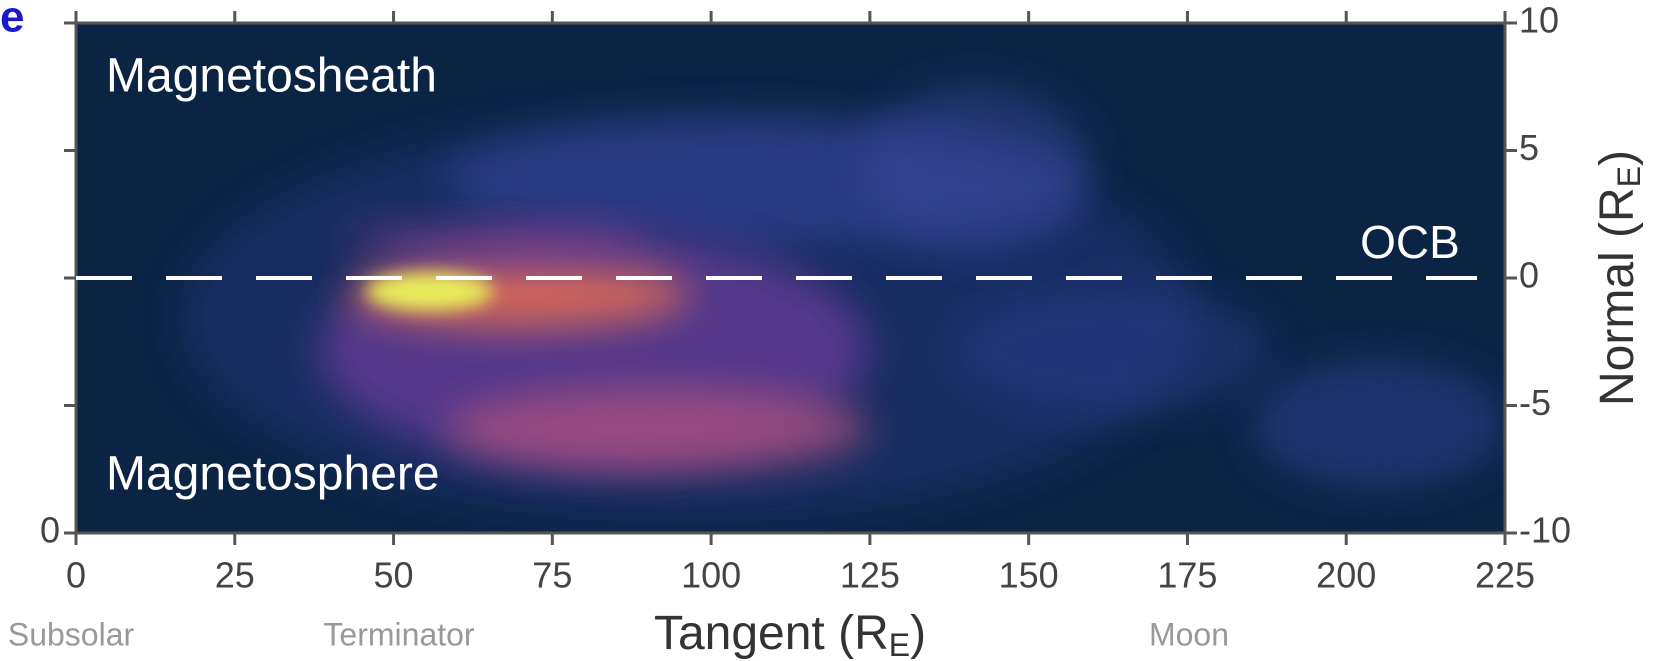 The width and height of the screenshot is (1654, 661). I want to click on y-label-text: ), so click(1617, 158).